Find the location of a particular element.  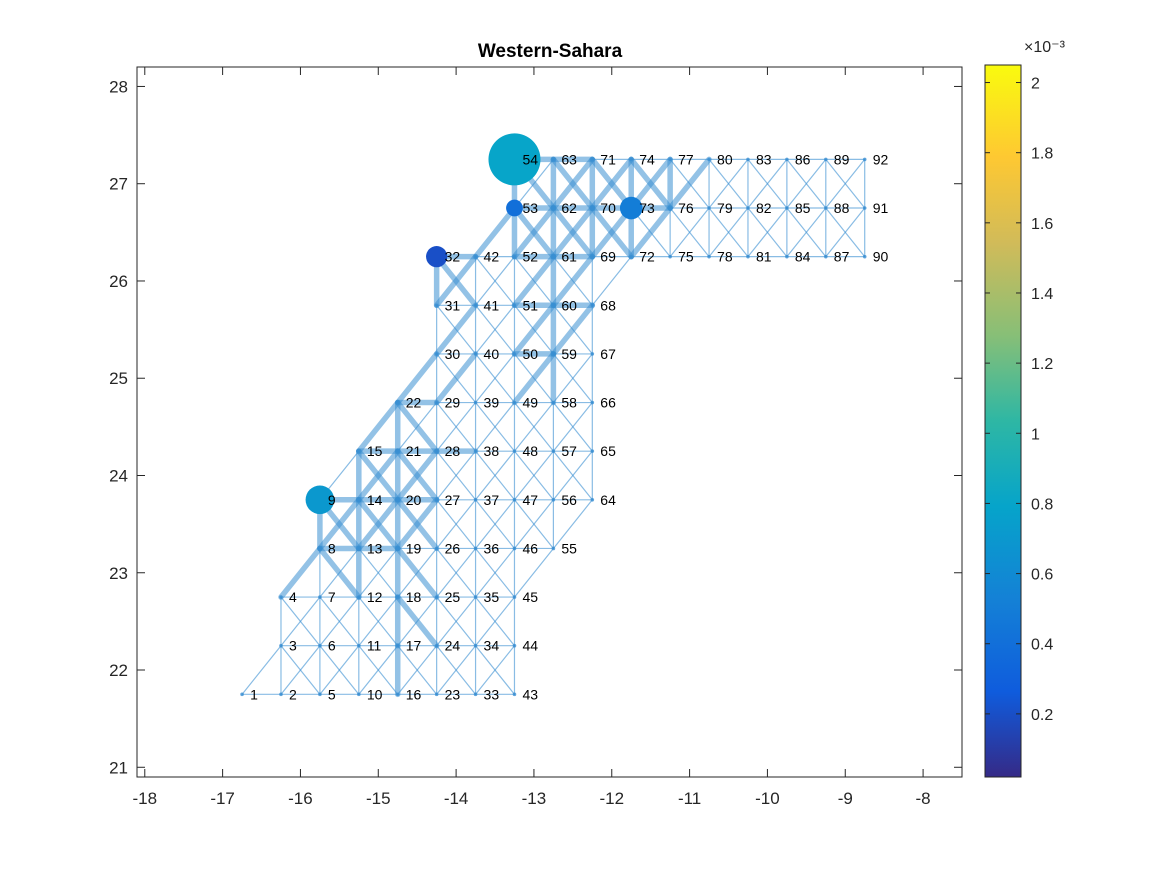

node-label-89: 89 is located at coordinates (842, 159).